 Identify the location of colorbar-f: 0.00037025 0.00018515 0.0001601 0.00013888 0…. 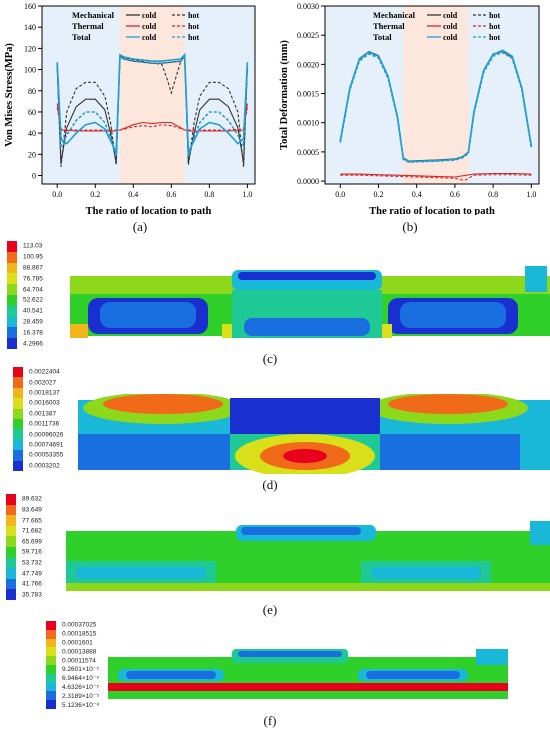
(91, 665).